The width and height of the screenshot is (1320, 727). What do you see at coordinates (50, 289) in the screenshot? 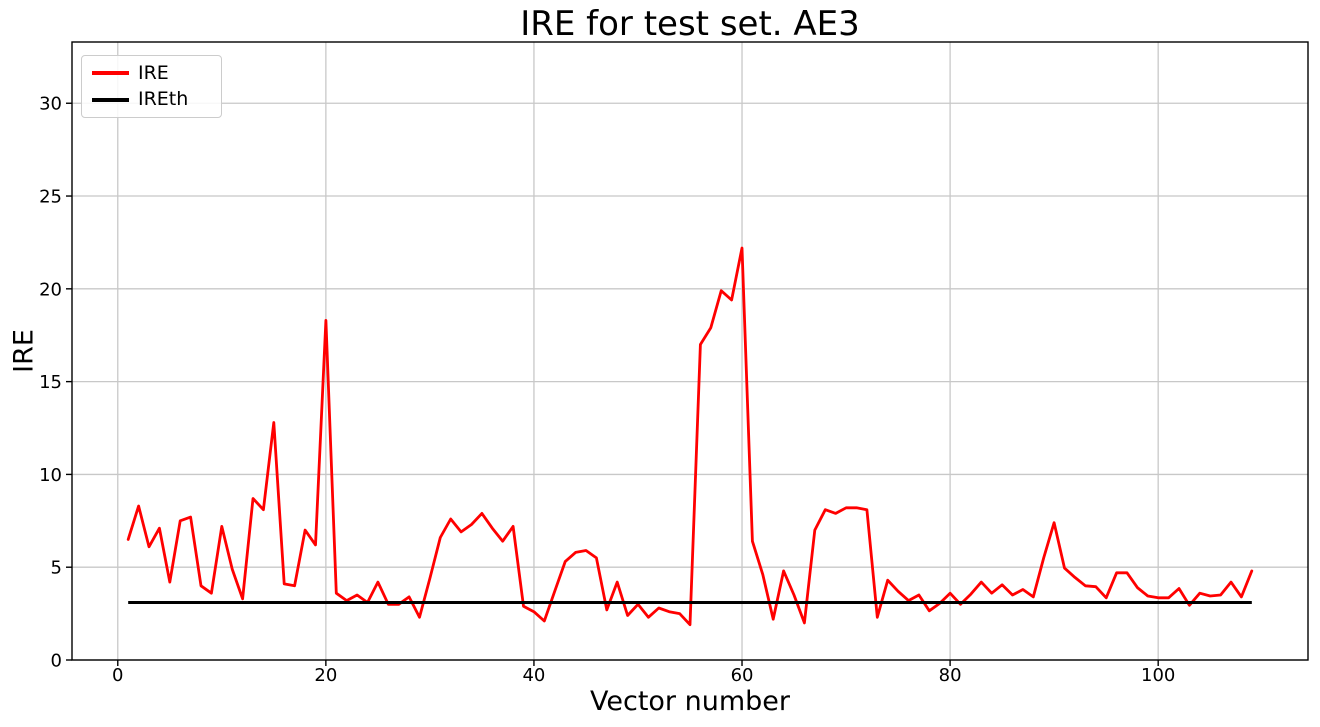
I see `y-tick-label: 20` at bounding box center [50, 289].